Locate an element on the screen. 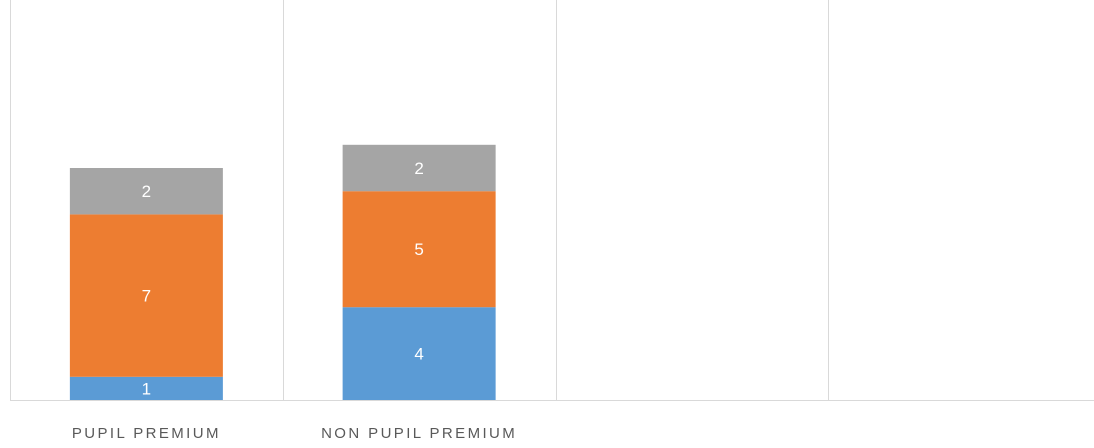  data-label: 7 is located at coordinates (146, 296).